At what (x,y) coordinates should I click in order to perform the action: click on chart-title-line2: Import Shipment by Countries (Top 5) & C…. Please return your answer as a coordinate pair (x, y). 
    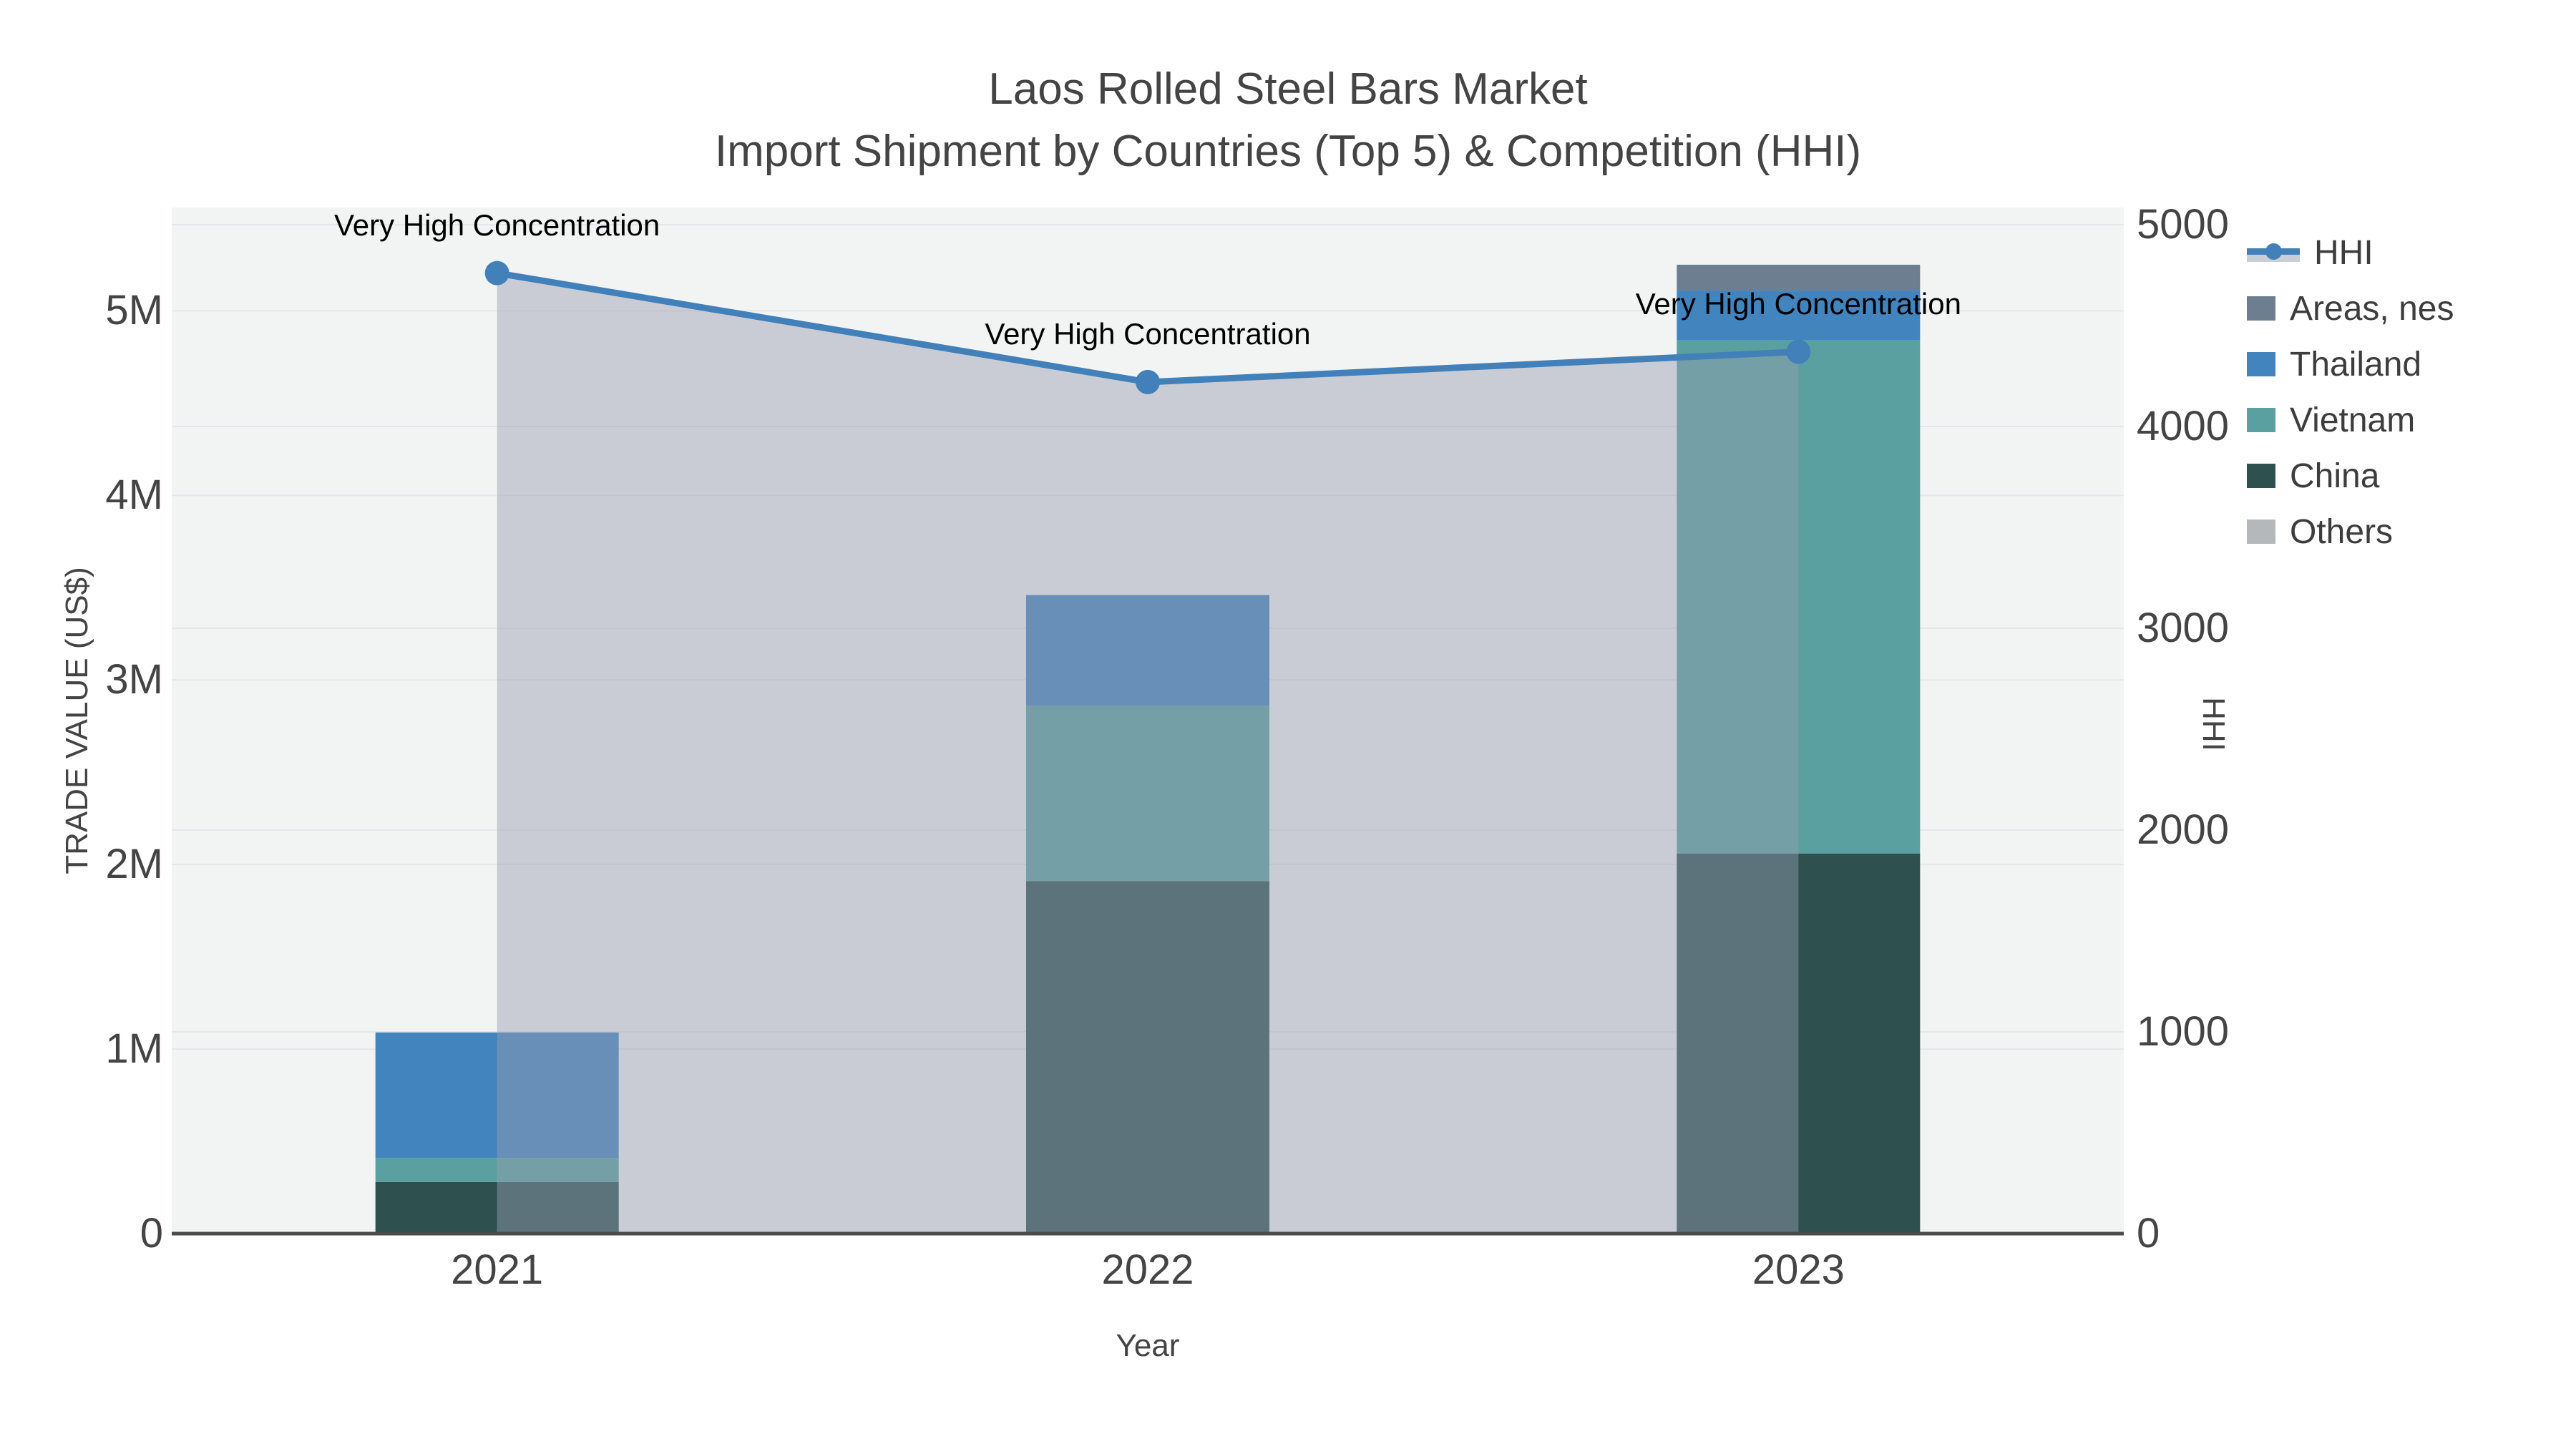
    Looking at the image, I should click on (1288, 151).